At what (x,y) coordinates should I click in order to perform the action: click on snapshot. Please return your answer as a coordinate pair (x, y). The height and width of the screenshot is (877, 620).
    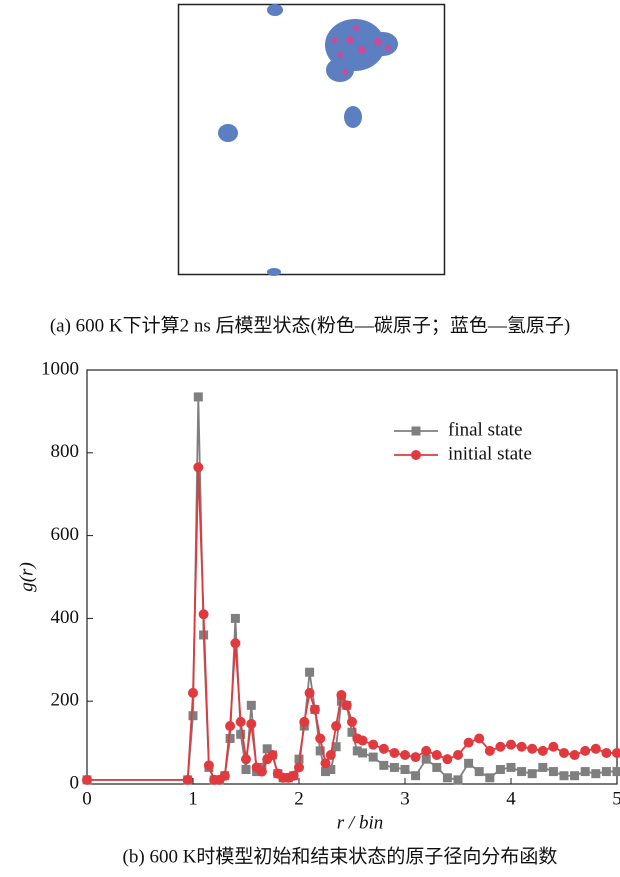
    Looking at the image, I should click on (312, 140).